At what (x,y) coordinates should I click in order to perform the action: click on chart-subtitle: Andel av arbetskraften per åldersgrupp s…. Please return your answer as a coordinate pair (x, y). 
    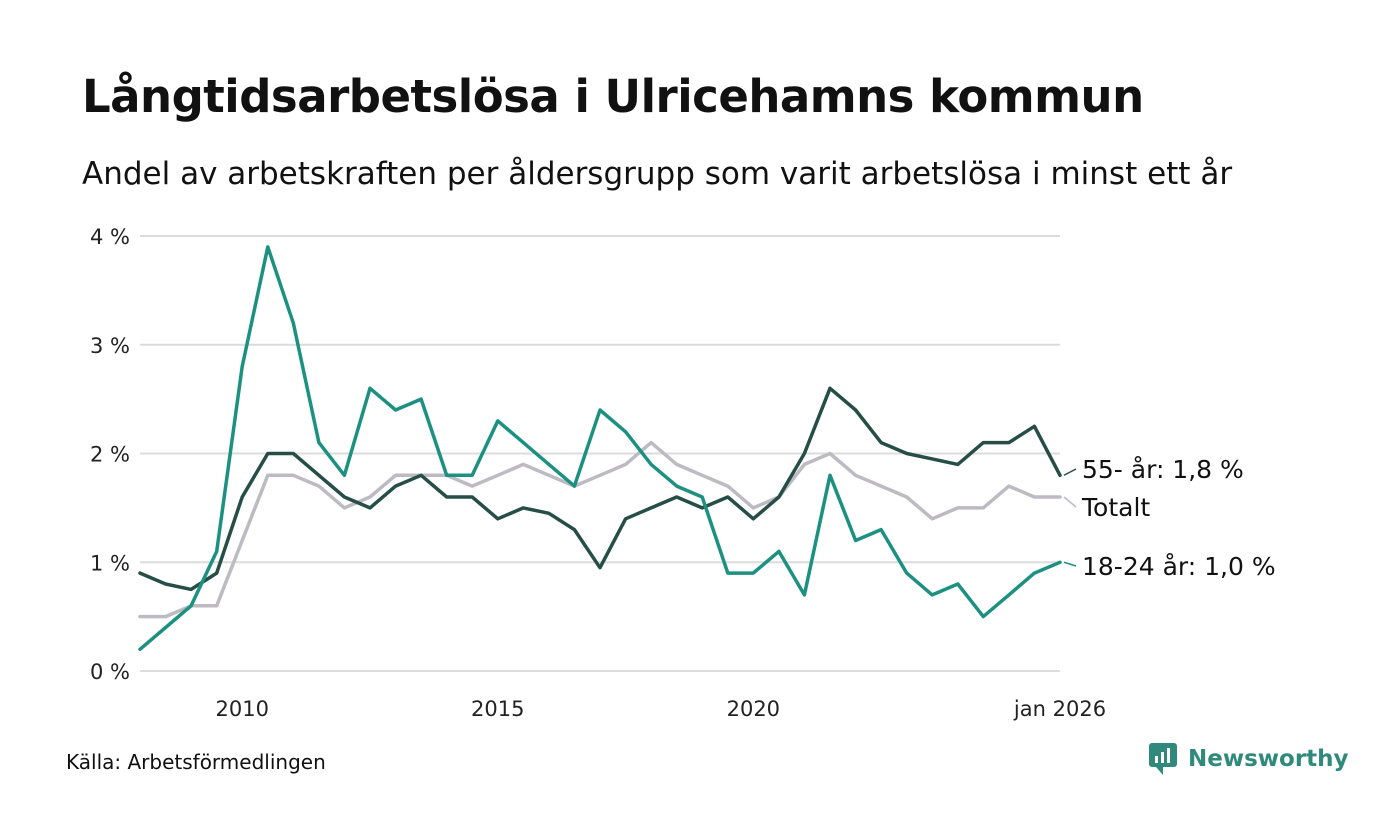
    Looking at the image, I should click on (657, 174).